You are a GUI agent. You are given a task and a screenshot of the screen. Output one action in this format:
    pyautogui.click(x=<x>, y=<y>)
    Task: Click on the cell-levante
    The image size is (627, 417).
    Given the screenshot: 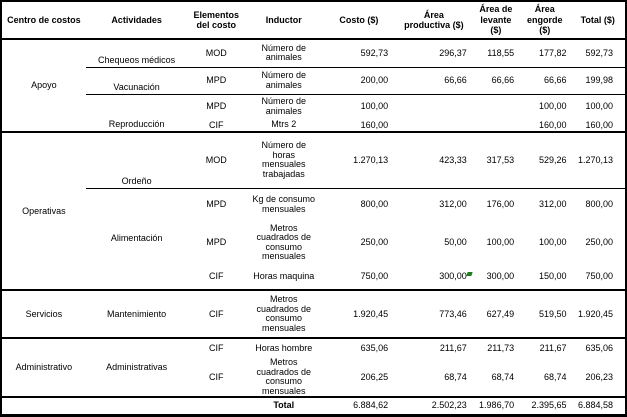 What is the action you would take?
    pyautogui.click(x=496, y=126)
    